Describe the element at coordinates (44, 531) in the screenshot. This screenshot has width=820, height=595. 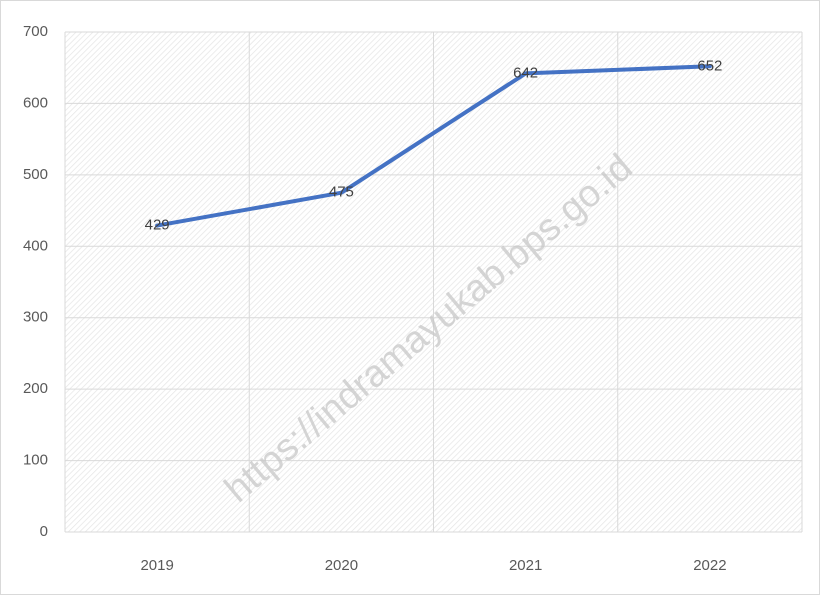
I see `y-tick-label: 0` at that location.